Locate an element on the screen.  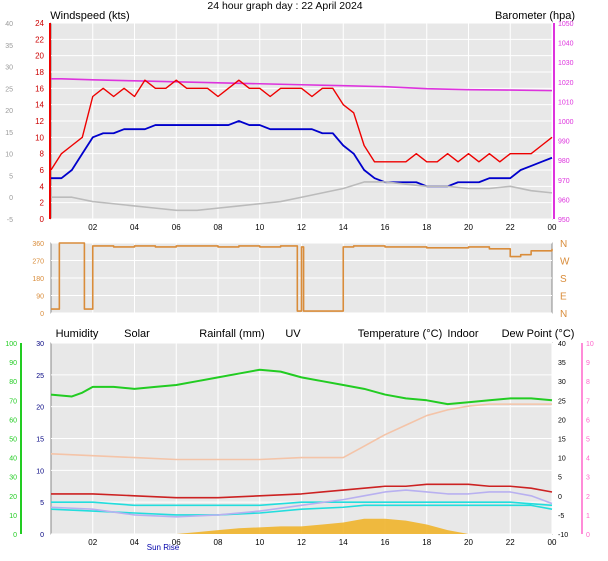
humidity-tick-label: 20 is located at coordinates (13, 497).